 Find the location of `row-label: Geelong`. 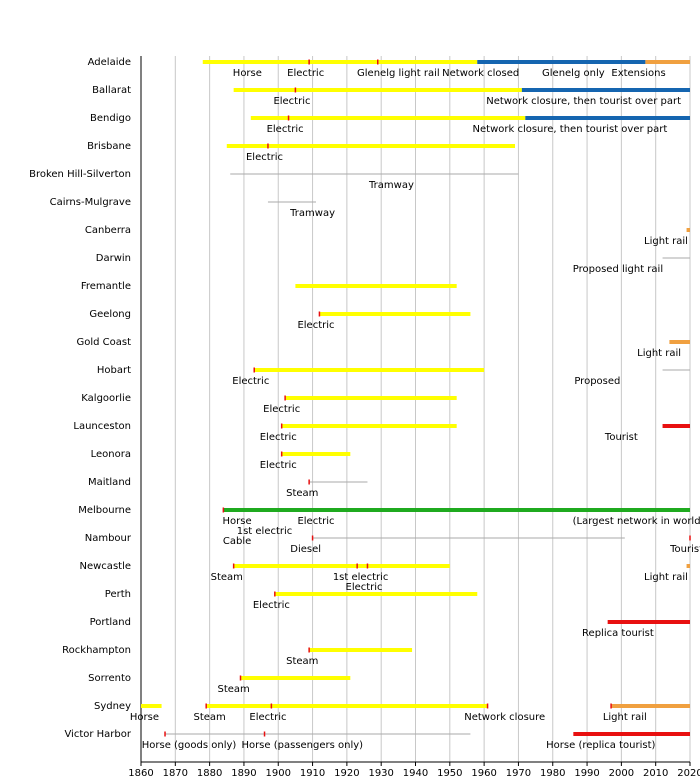

row-label: Geelong is located at coordinates (110, 314).